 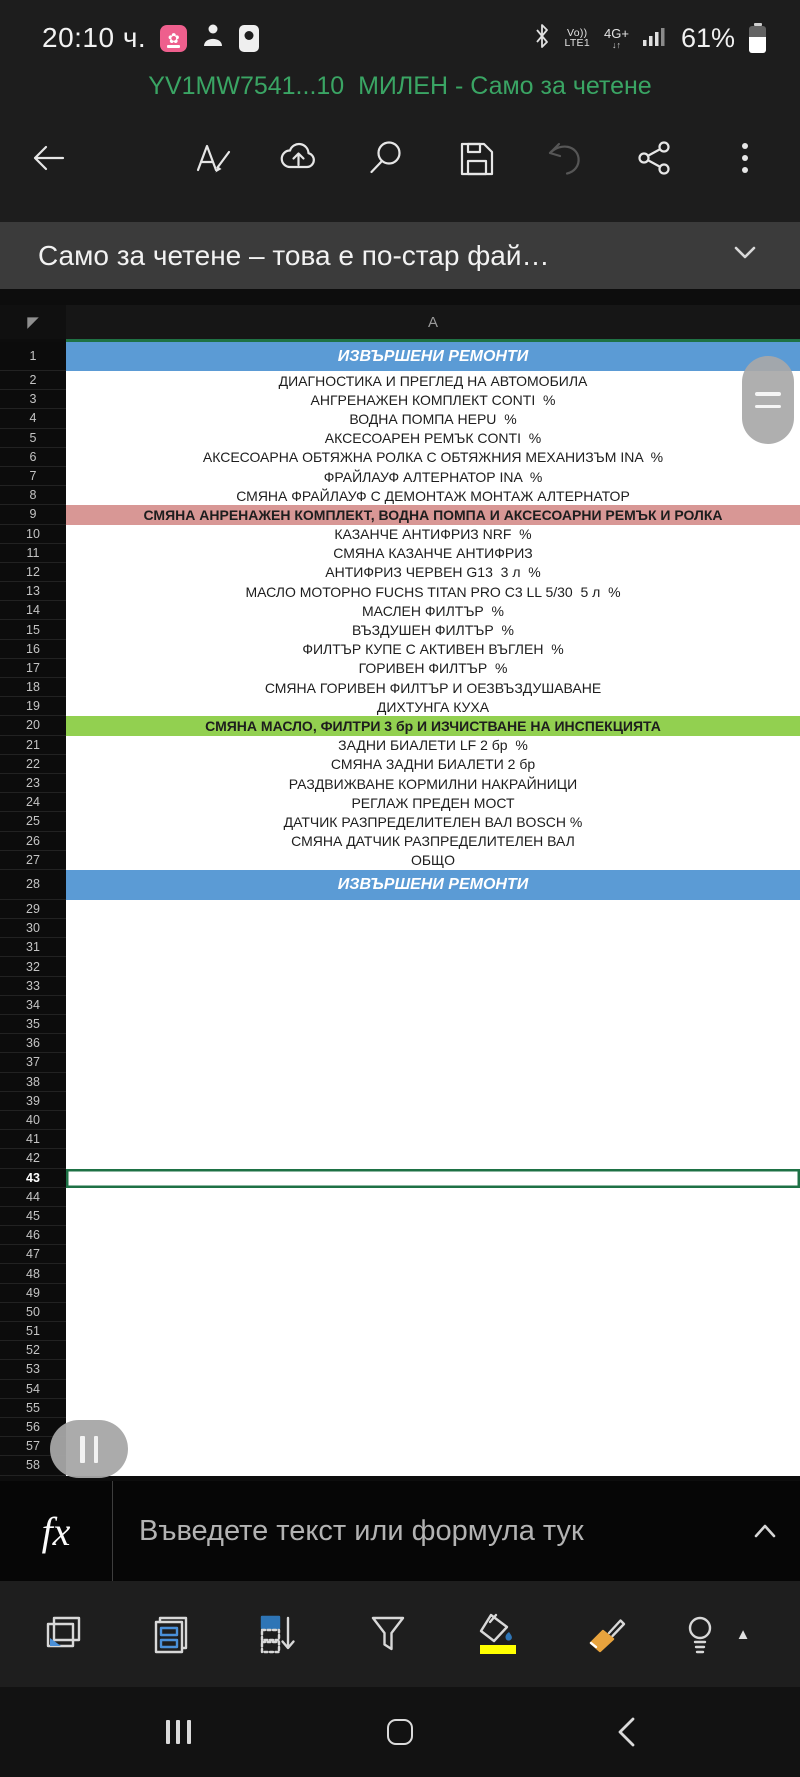 I want to click on row-header-11: 11, so click(x=33, y=553).